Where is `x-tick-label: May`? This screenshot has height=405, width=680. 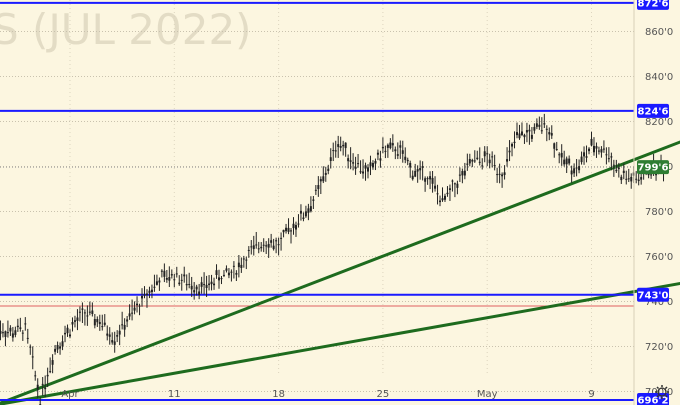
x-tick-label: May is located at coordinates (487, 394).